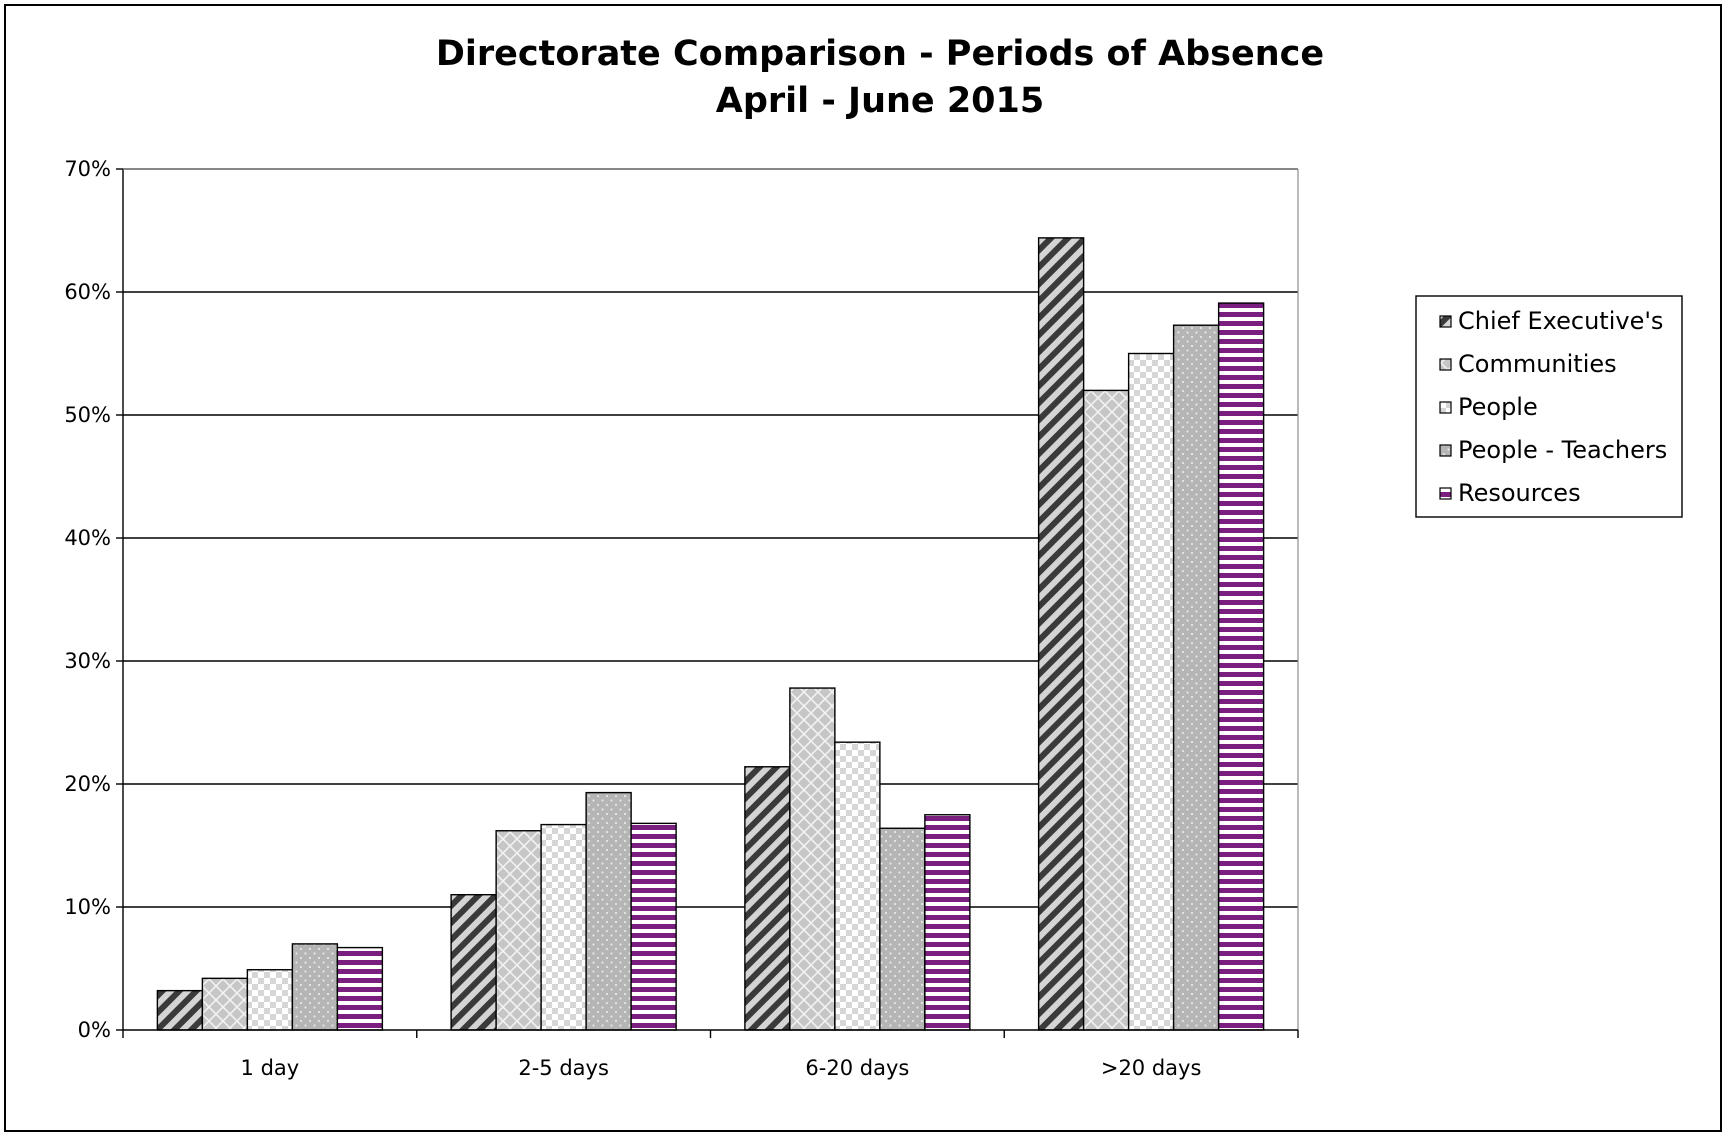 The height and width of the screenshot is (1137, 1728). What do you see at coordinates (1537, 364) in the screenshot?
I see `legend-label: Communities` at bounding box center [1537, 364].